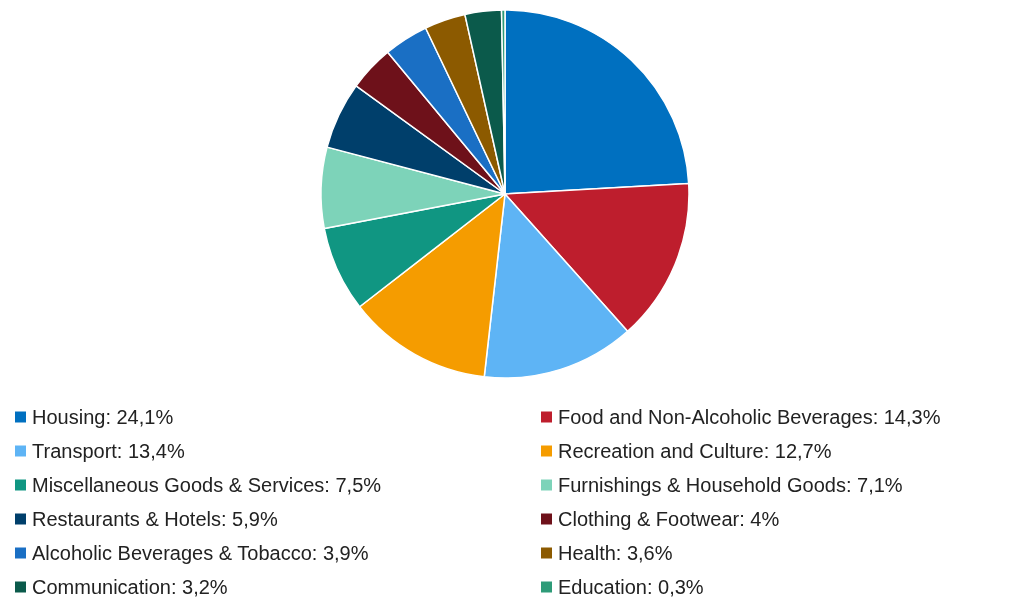 The height and width of the screenshot is (616, 1029). Describe the element at coordinates (207, 485) in the screenshot. I see `legend-label: Miscellaneous Goods & Services: 7,5%` at that location.